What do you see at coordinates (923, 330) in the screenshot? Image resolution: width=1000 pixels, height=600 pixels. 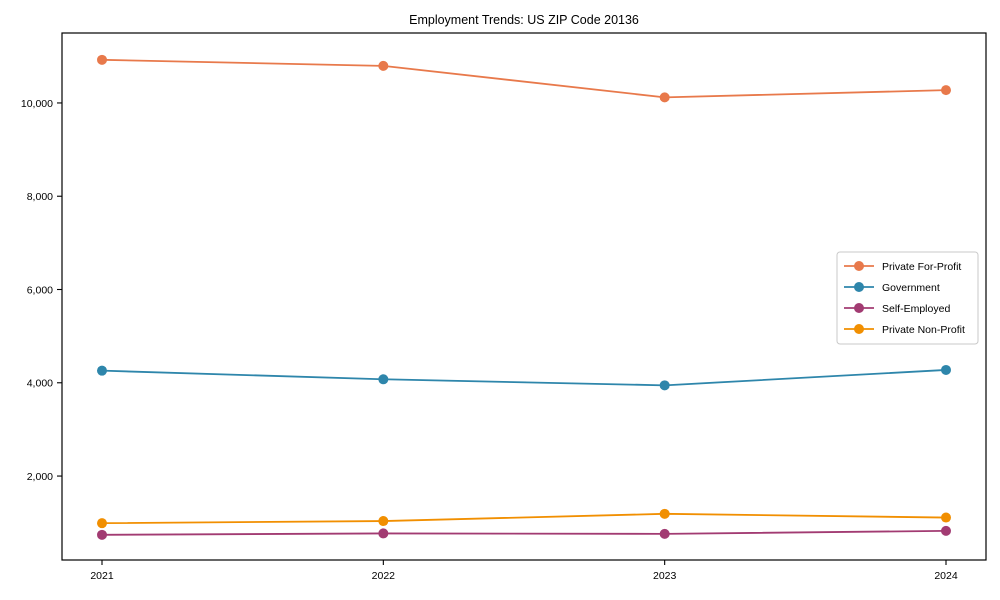 I see `legend-label: Private Non-Profit` at bounding box center [923, 330].